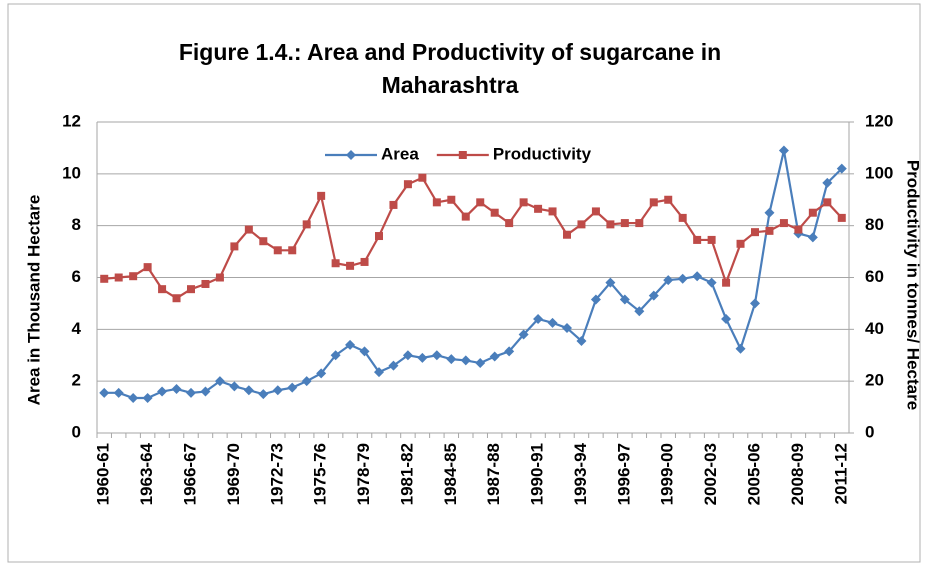  What do you see at coordinates (450, 474) in the screenshot?
I see `x-tick-label: 1984-85` at bounding box center [450, 474].